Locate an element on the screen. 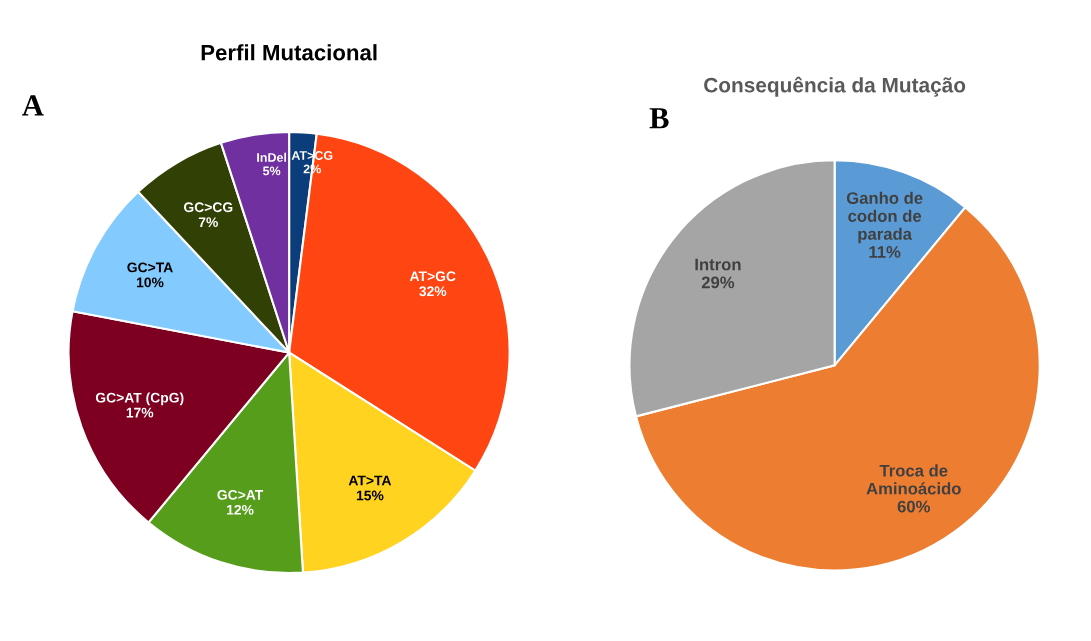 This screenshot has height=641, width=1091. slice-label: GC>AT is located at coordinates (240, 494).